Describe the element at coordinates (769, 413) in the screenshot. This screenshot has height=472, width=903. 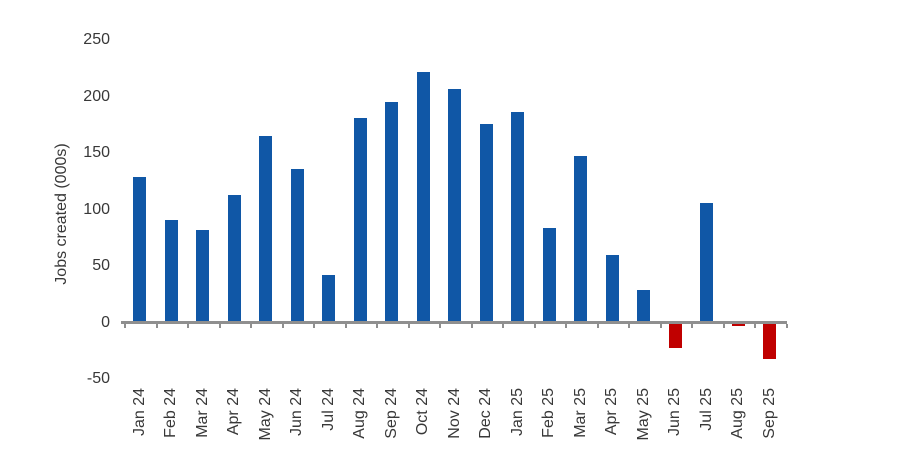
I see `x-tick-label: Sep 25` at that location.